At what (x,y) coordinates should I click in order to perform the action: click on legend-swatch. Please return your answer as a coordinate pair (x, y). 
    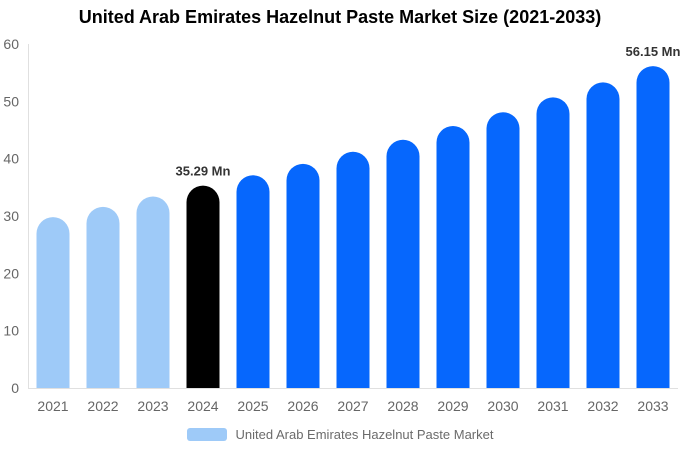
    Looking at the image, I should click on (206, 434).